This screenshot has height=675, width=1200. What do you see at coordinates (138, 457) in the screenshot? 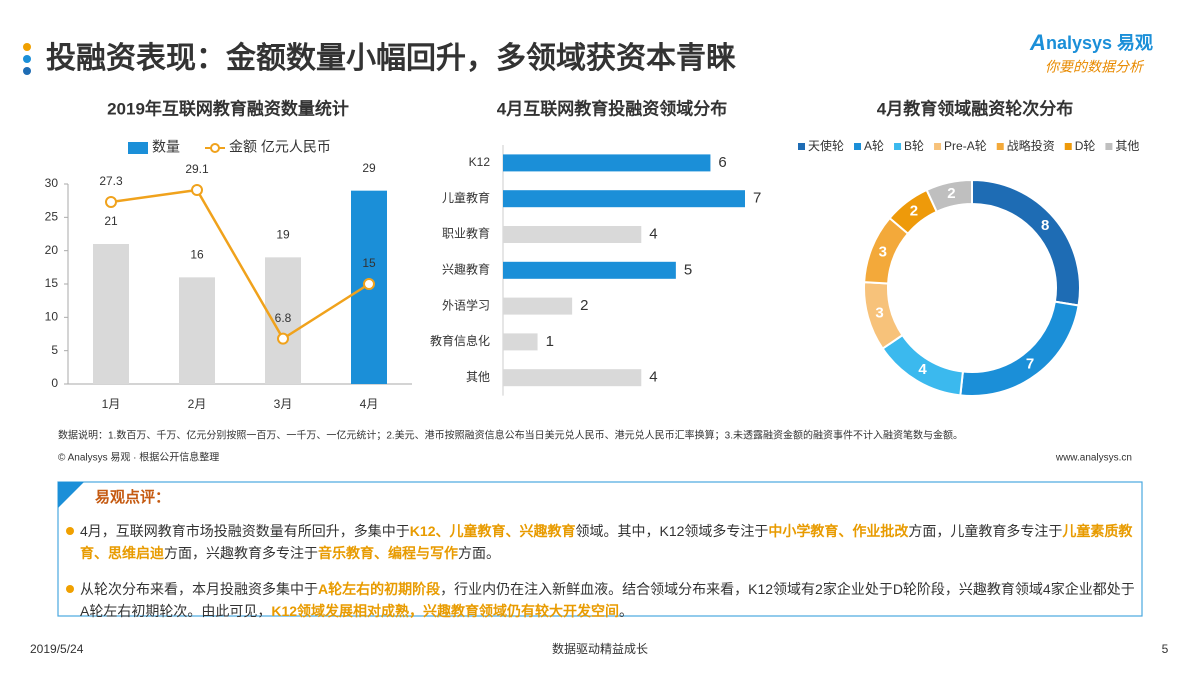
I see `source: © Analysys 易观 · 根据公开信息整理` at bounding box center [138, 457].